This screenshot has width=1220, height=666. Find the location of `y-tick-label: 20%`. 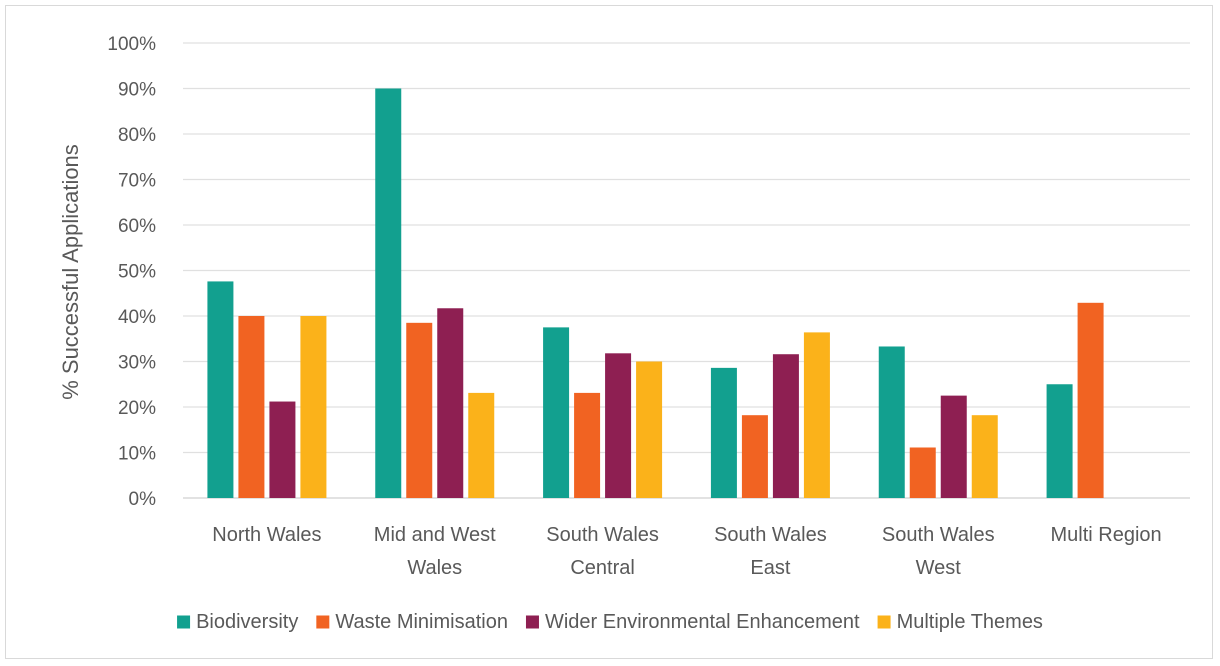

y-tick-label: 20% is located at coordinates (137, 408).